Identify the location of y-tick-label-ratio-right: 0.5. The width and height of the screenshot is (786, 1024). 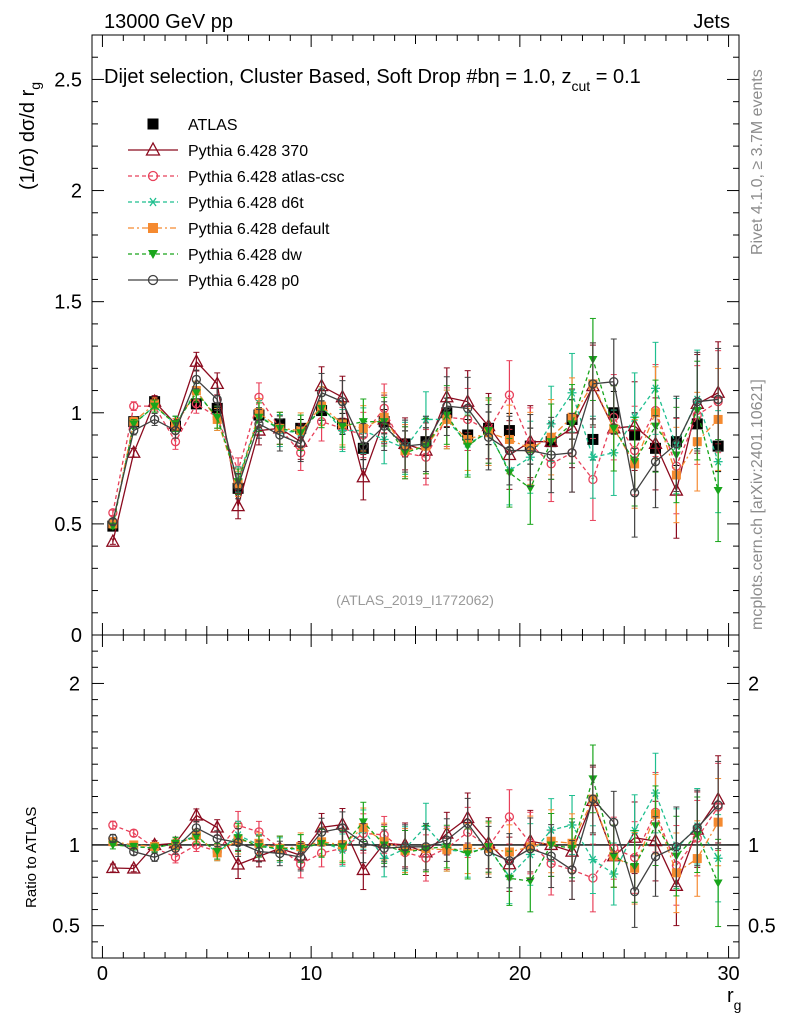
(762, 927).